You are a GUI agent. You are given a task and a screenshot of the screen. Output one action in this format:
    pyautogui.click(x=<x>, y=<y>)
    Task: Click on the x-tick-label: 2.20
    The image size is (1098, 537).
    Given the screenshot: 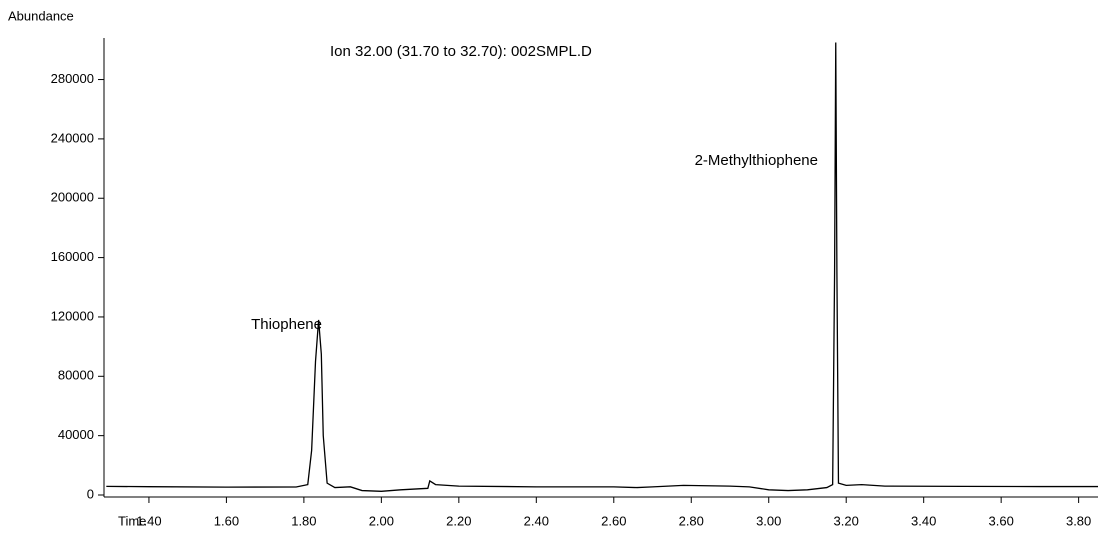 What is the action you would take?
    pyautogui.click(x=458, y=520)
    